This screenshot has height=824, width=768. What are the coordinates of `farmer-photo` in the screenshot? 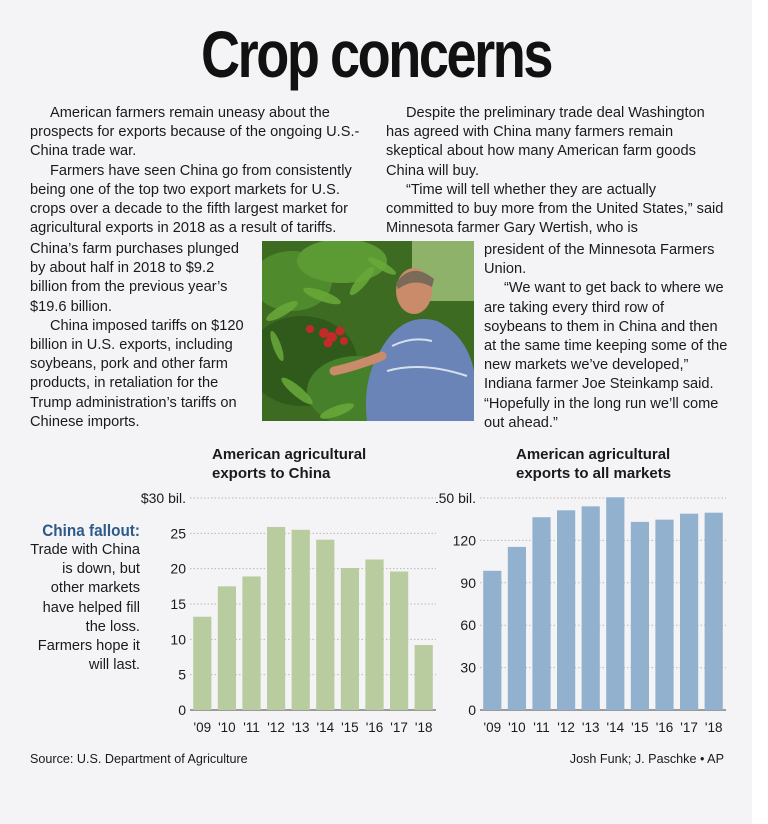 It's located at (368, 331).